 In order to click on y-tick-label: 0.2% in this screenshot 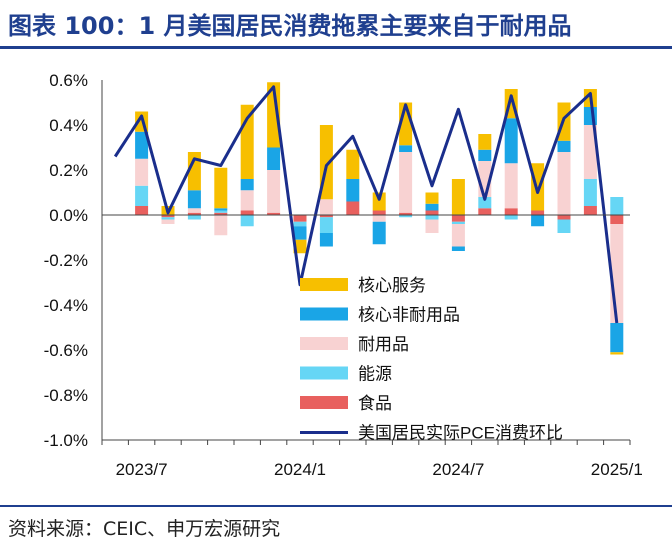, I will do `click(68, 170)`.